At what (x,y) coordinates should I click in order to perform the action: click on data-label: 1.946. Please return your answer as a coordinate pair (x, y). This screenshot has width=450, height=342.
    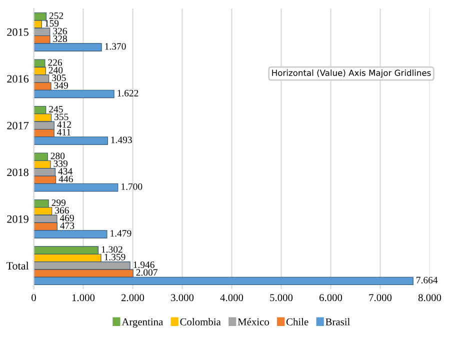
    Looking at the image, I should click on (144, 265).